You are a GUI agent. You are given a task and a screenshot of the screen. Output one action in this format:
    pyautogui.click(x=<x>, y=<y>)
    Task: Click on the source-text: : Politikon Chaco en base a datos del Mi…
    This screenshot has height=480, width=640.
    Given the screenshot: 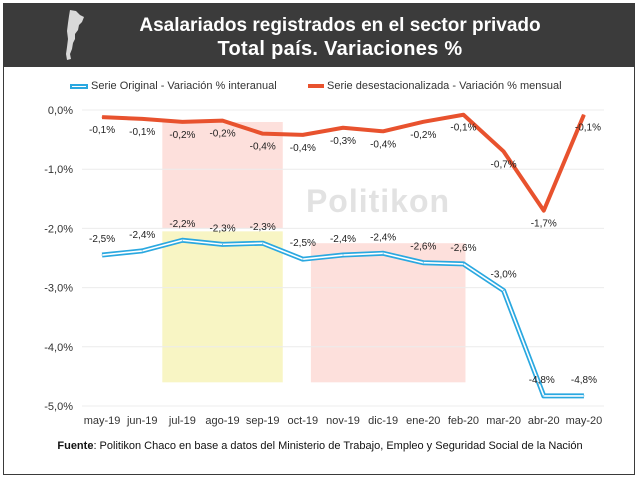 What is the action you would take?
    pyautogui.click(x=338, y=446)
    